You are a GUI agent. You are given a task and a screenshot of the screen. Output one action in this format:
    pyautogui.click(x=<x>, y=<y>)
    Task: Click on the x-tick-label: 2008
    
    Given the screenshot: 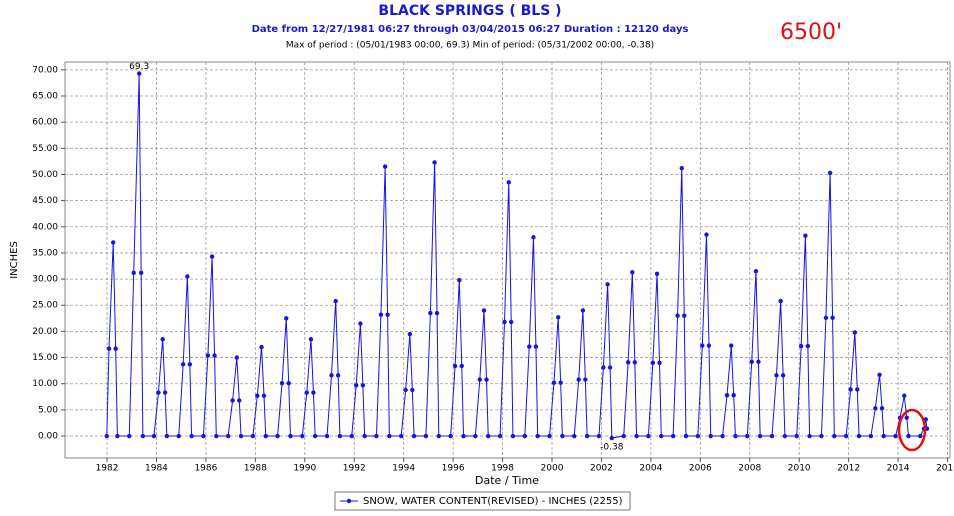 What is the action you would take?
    pyautogui.click(x=749, y=469)
    